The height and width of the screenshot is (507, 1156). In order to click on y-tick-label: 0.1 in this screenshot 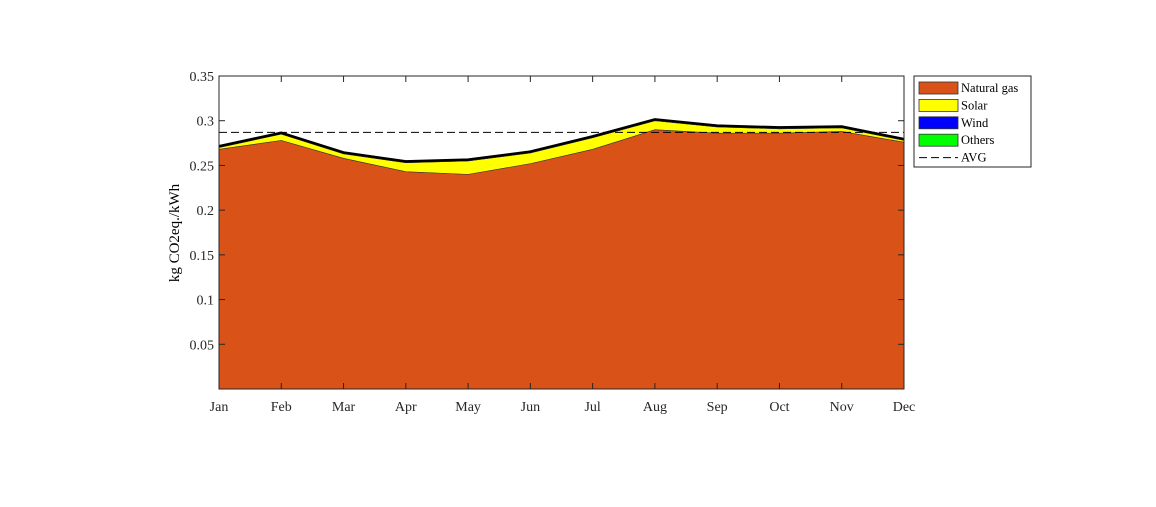, I will do `click(206, 301)`.